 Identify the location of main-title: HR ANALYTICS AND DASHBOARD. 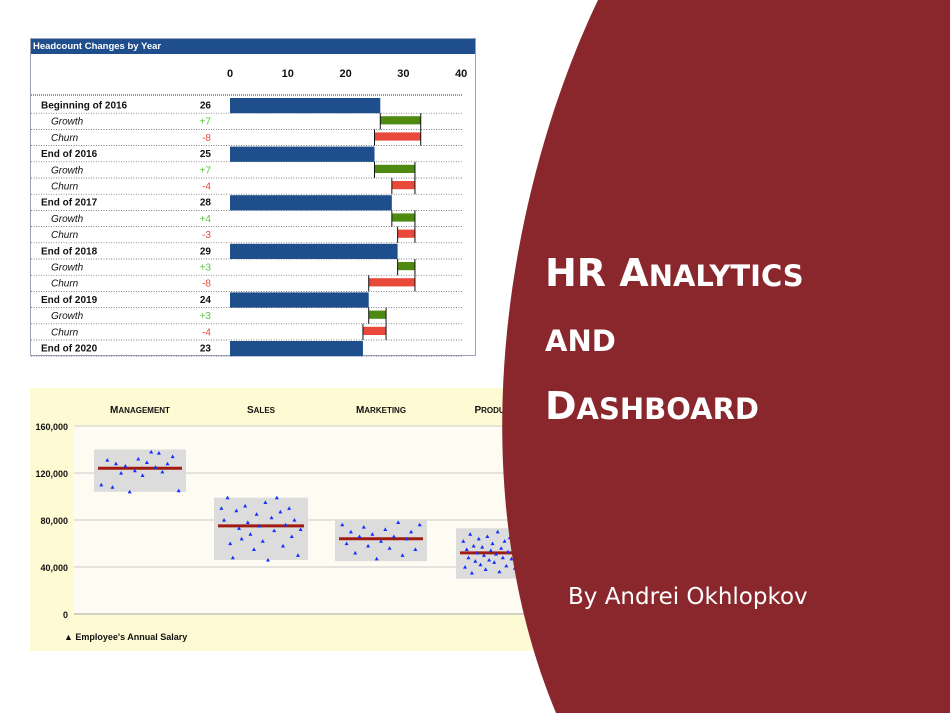
(745, 343).